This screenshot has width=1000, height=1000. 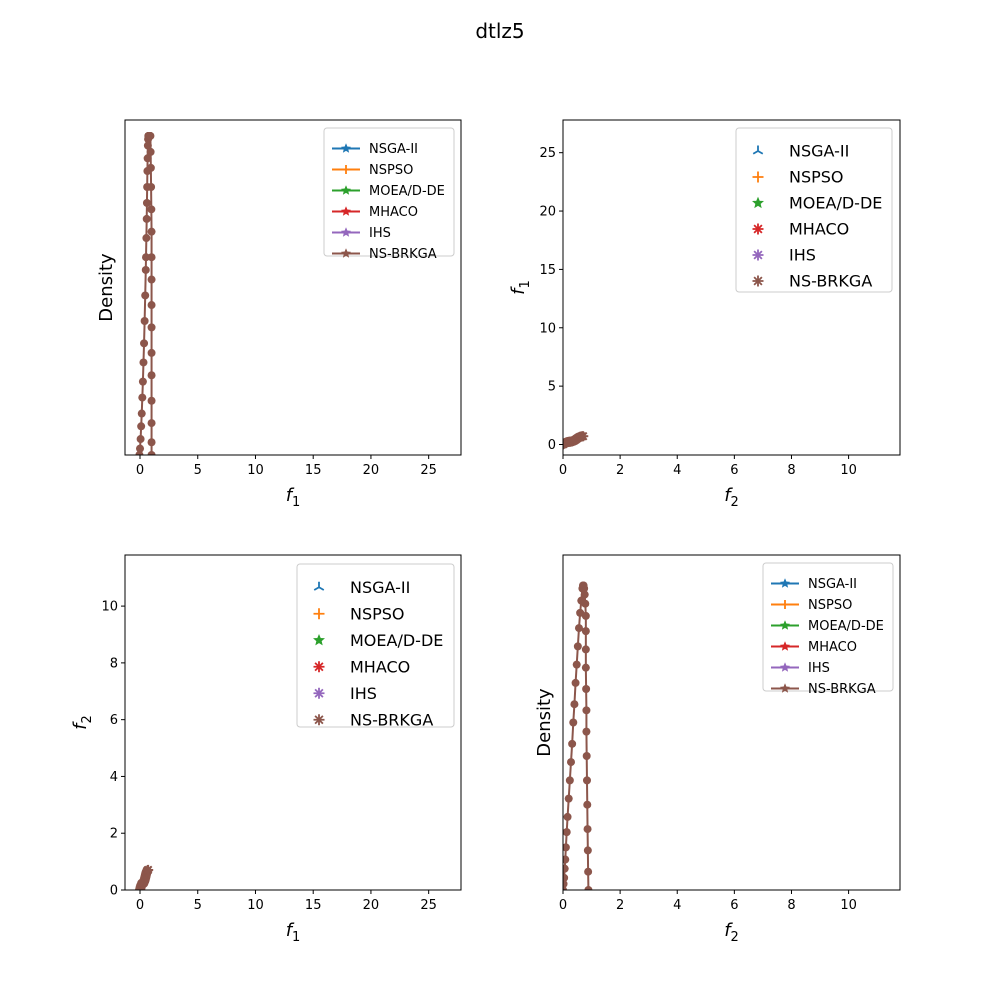 I want to click on legend-label: MOEA/D-DE, so click(x=396, y=640).